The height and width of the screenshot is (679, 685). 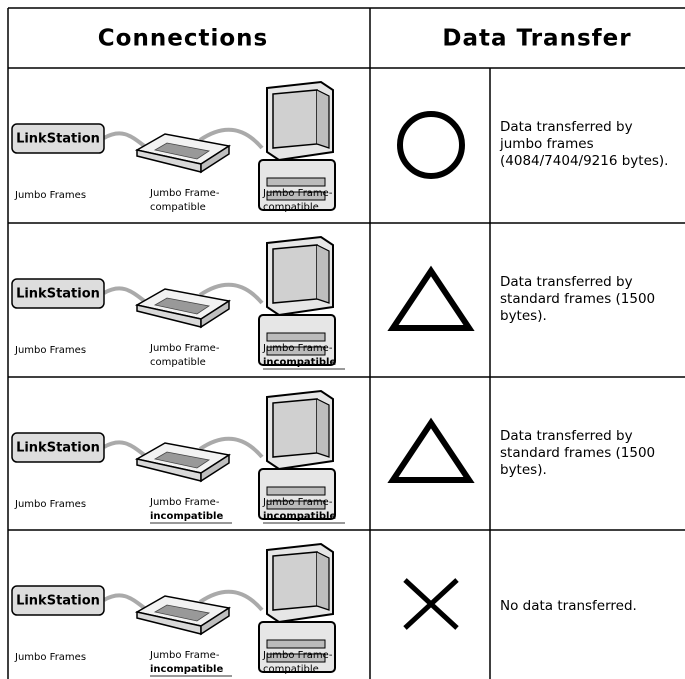 I want to click on circle-symbol, so click(x=431, y=145).